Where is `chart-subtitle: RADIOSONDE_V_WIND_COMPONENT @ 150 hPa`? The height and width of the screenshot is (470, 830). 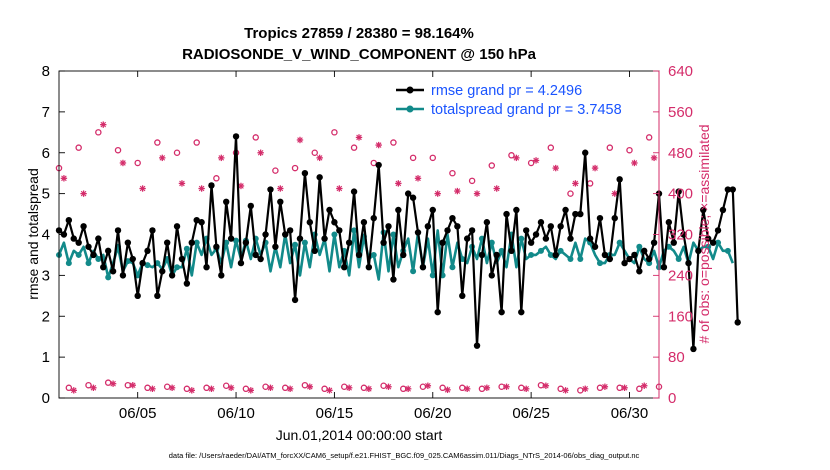 chart-subtitle: RADIOSONDE_V_WIND_COMPONENT @ 150 hPa is located at coordinates (359, 54).